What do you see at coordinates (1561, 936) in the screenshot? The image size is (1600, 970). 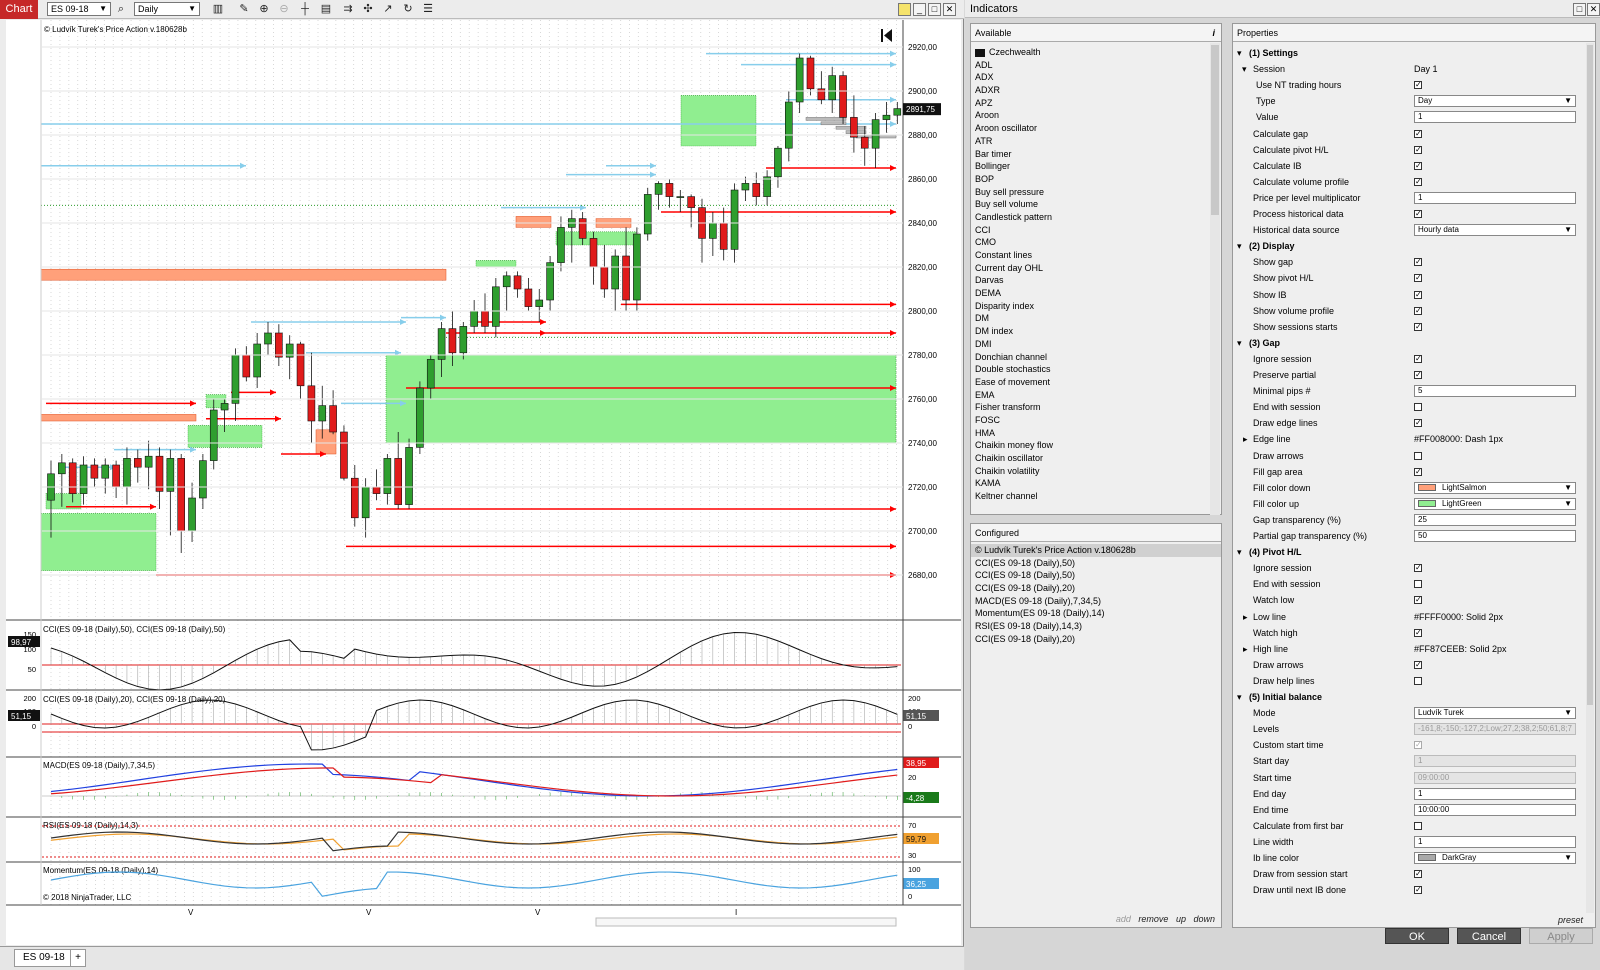 I see `apply-button: Apply` at bounding box center [1561, 936].